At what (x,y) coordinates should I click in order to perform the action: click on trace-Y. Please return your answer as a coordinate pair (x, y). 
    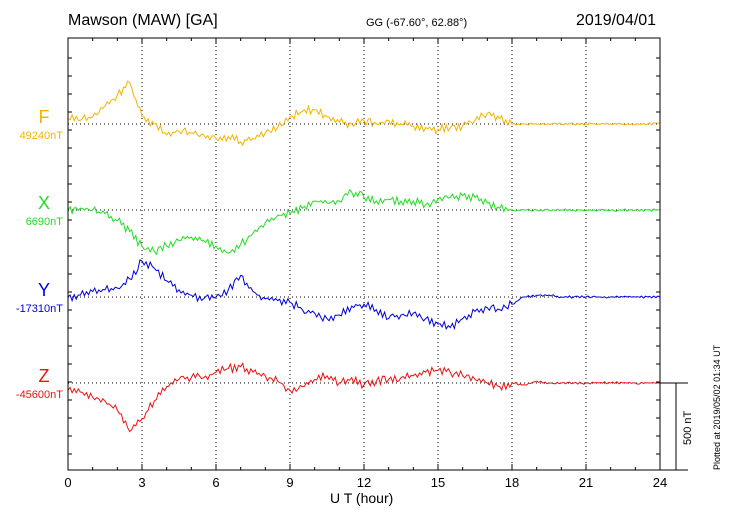
    Looking at the image, I should click on (364, 295).